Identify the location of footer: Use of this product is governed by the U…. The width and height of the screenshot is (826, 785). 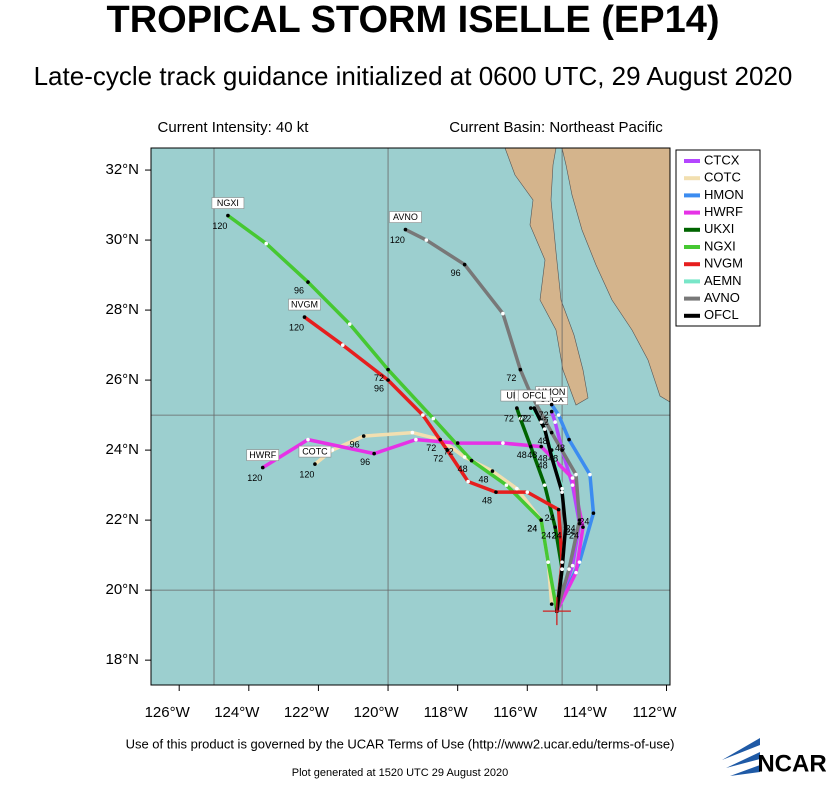
(400, 743).